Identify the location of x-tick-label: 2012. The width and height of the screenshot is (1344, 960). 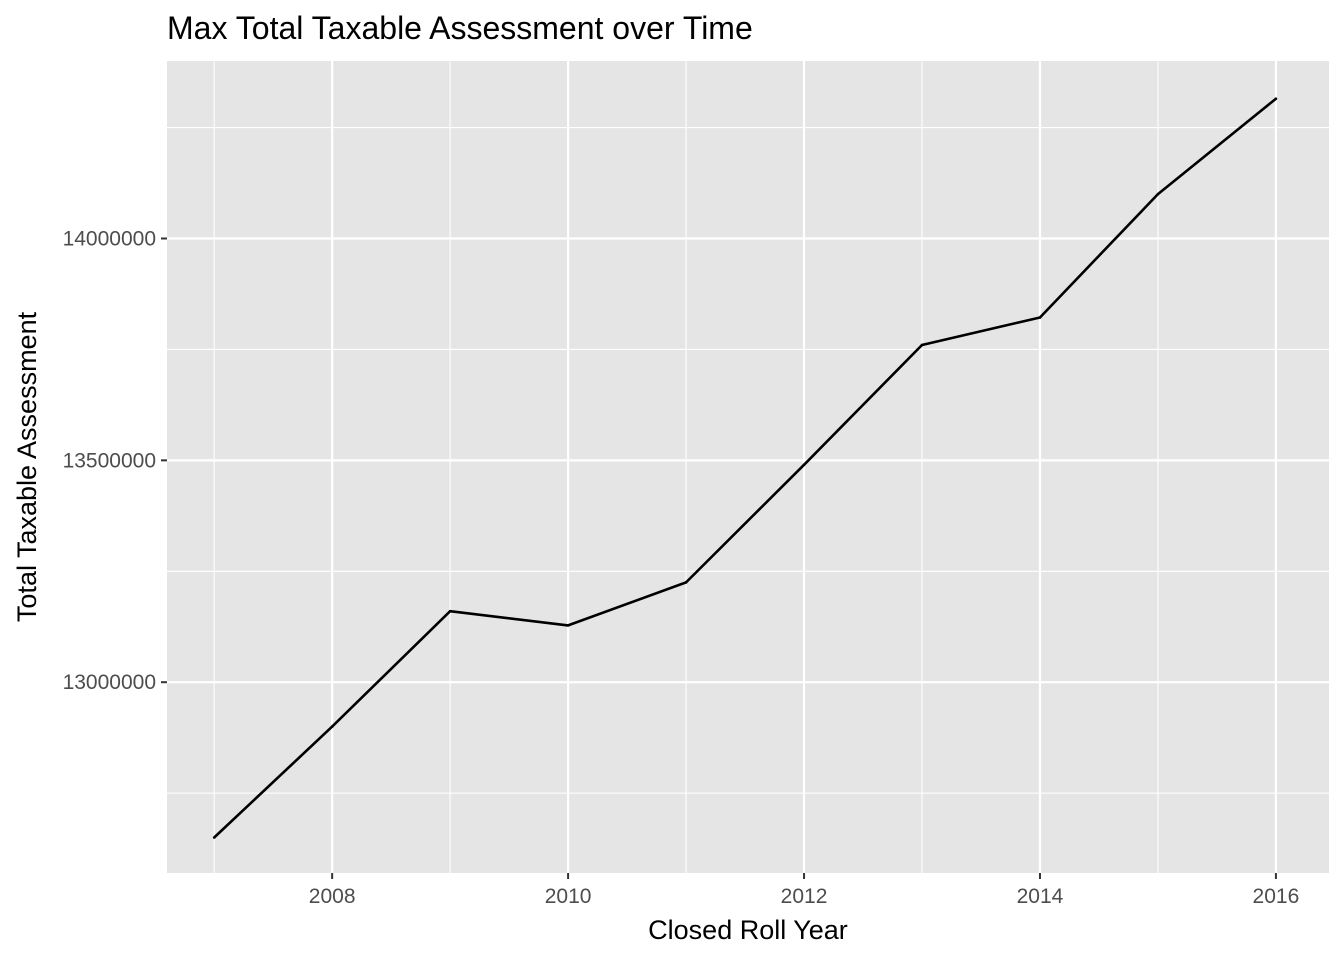
(804, 896).